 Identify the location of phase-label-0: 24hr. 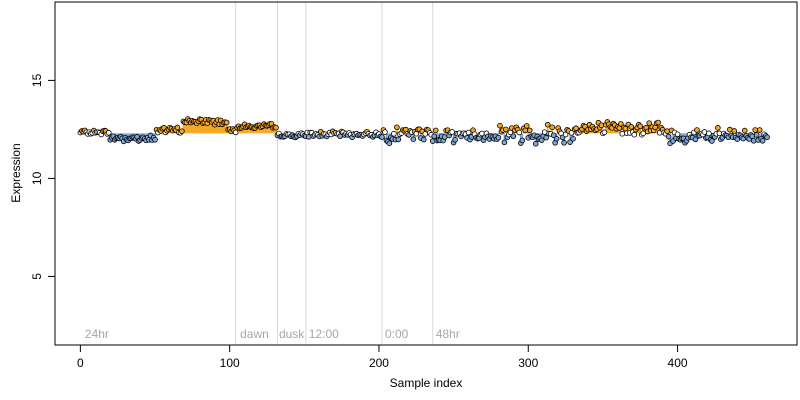
(97, 334).